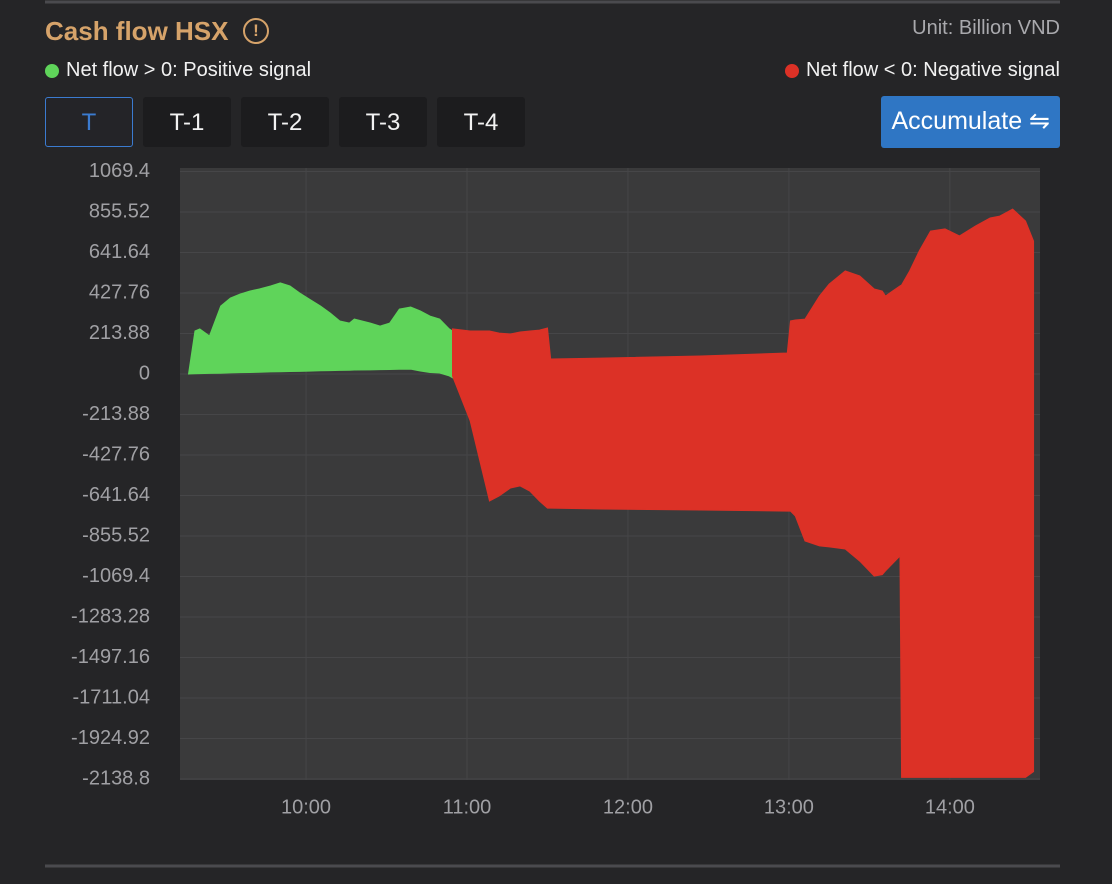 Image resolution: width=1112 pixels, height=884 pixels. What do you see at coordinates (628, 807) in the screenshot?
I see `x-tick-label: 12:00` at bounding box center [628, 807].